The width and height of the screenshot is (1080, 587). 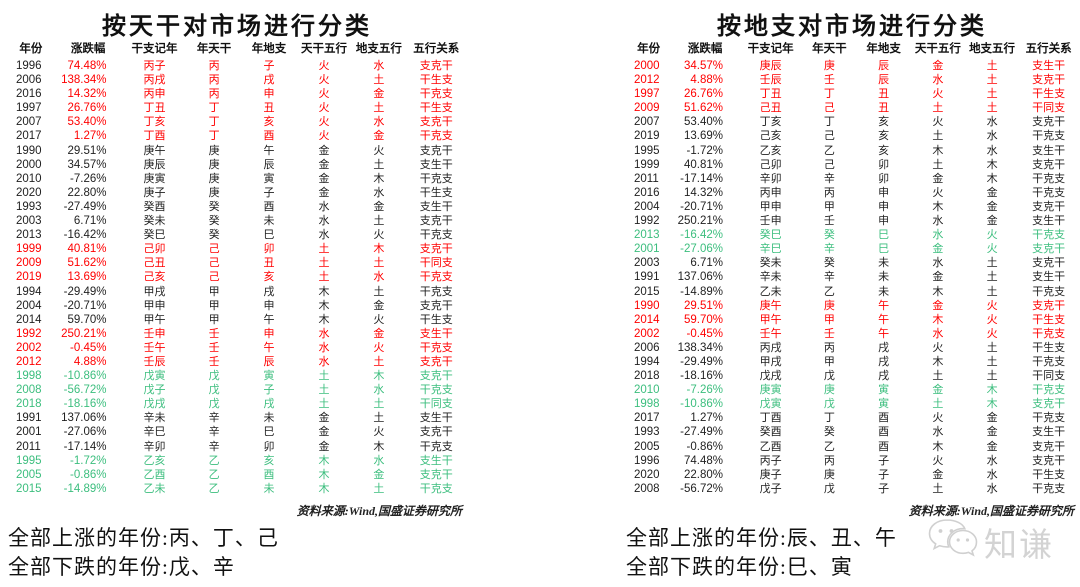 I want to click on table-row: 2005 -0.86% 乙酉乙酉木金支克干, so click(x=852, y=447).